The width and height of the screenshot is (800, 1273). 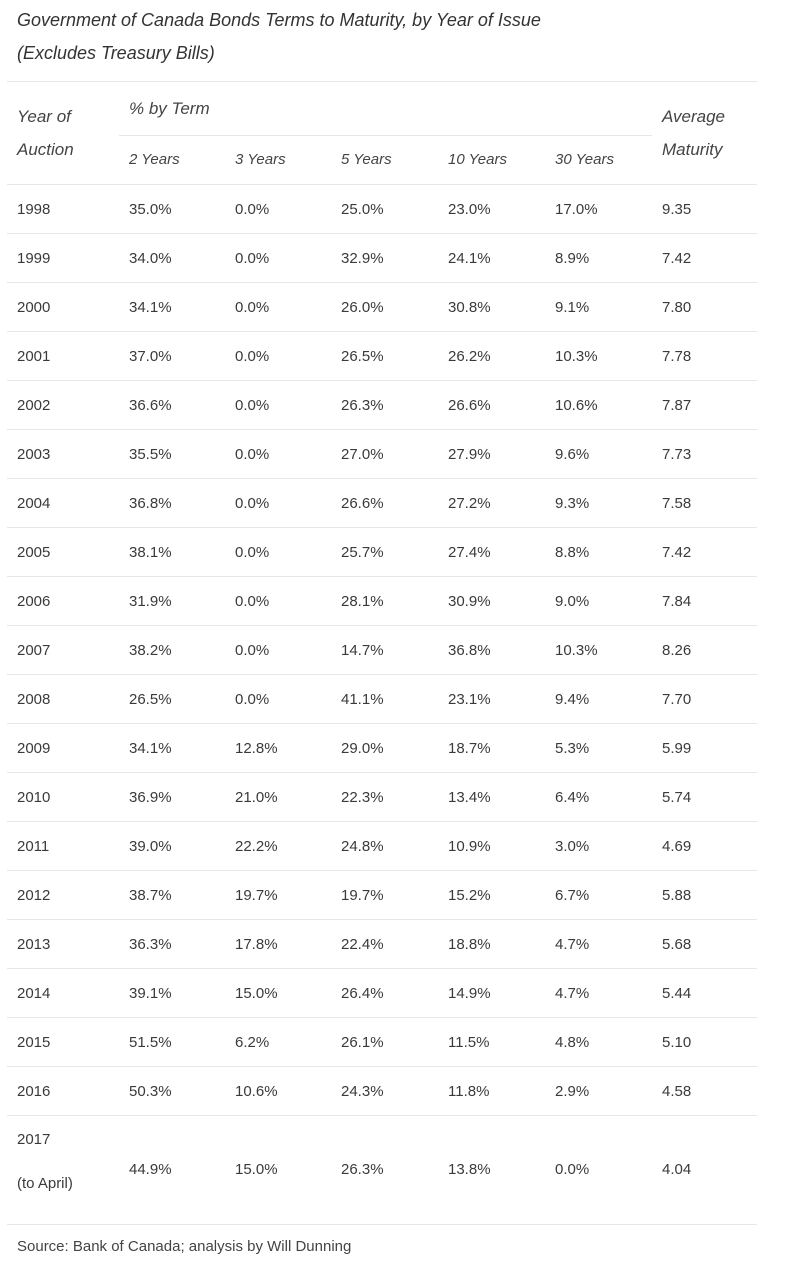 What do you see at coordinates (150, 601) in the screenshot?
I see `cell-2-years: 31.9%` at bounding box center [150, 601].